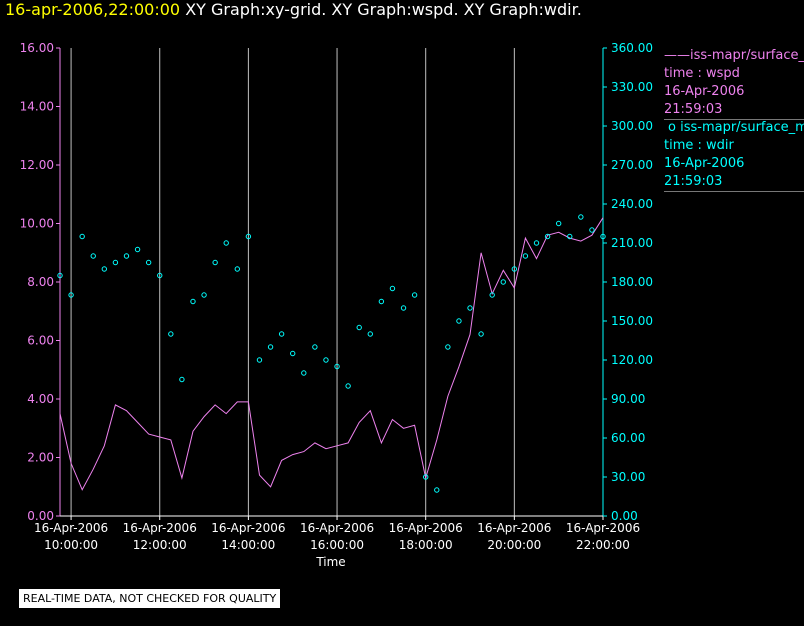 The image size is (804, 626). I want to click on right-tick-label: 150.00, so click(632, 321).